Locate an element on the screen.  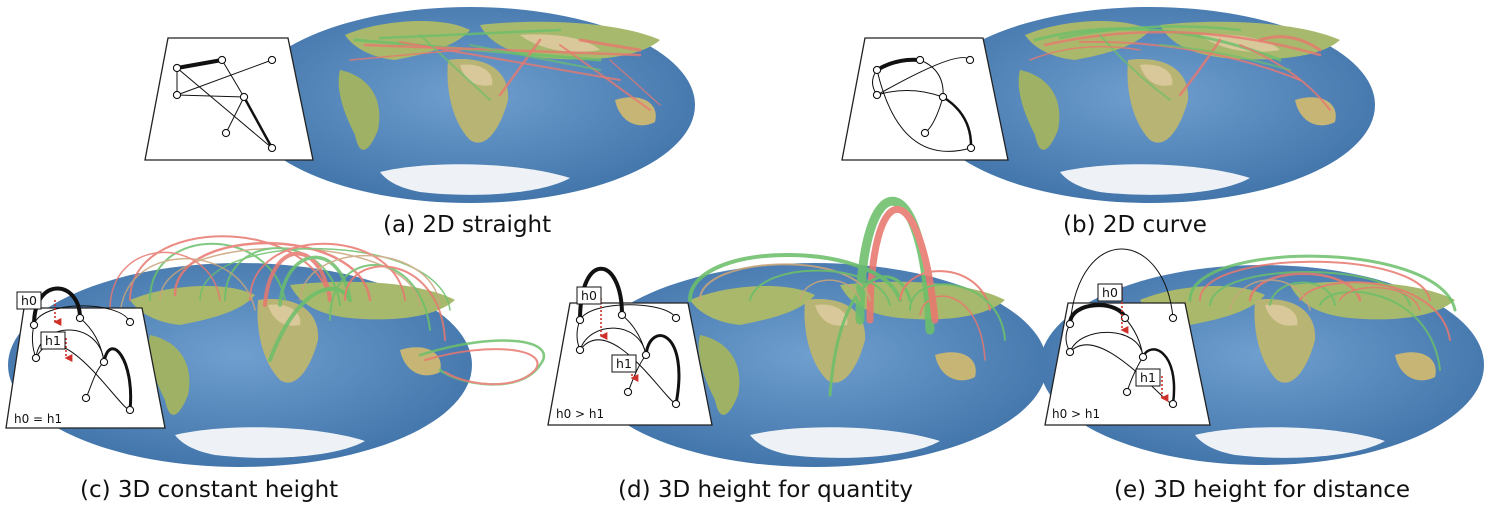
caption-panel-b: (b) 2D curve is located at coordinates (1135, 225).